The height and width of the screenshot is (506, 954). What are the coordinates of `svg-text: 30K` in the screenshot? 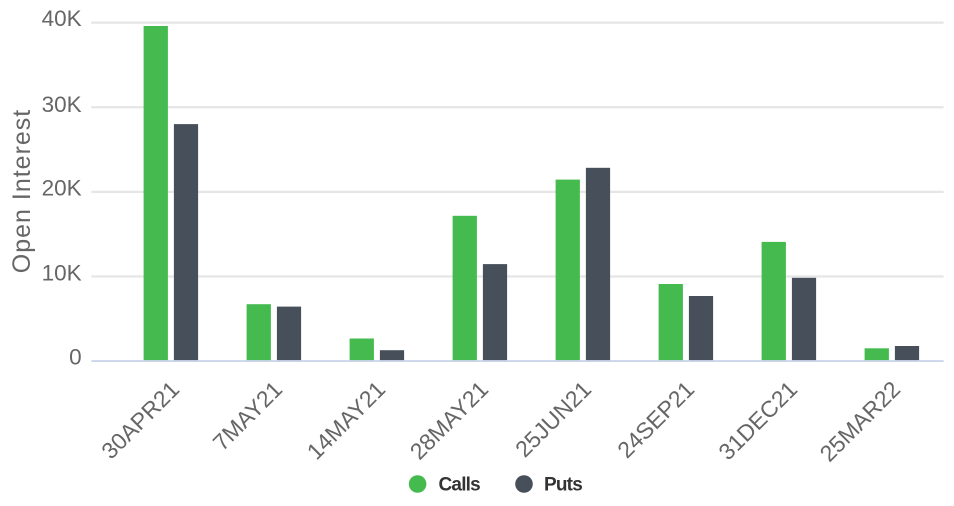 It's located at (62, 104).